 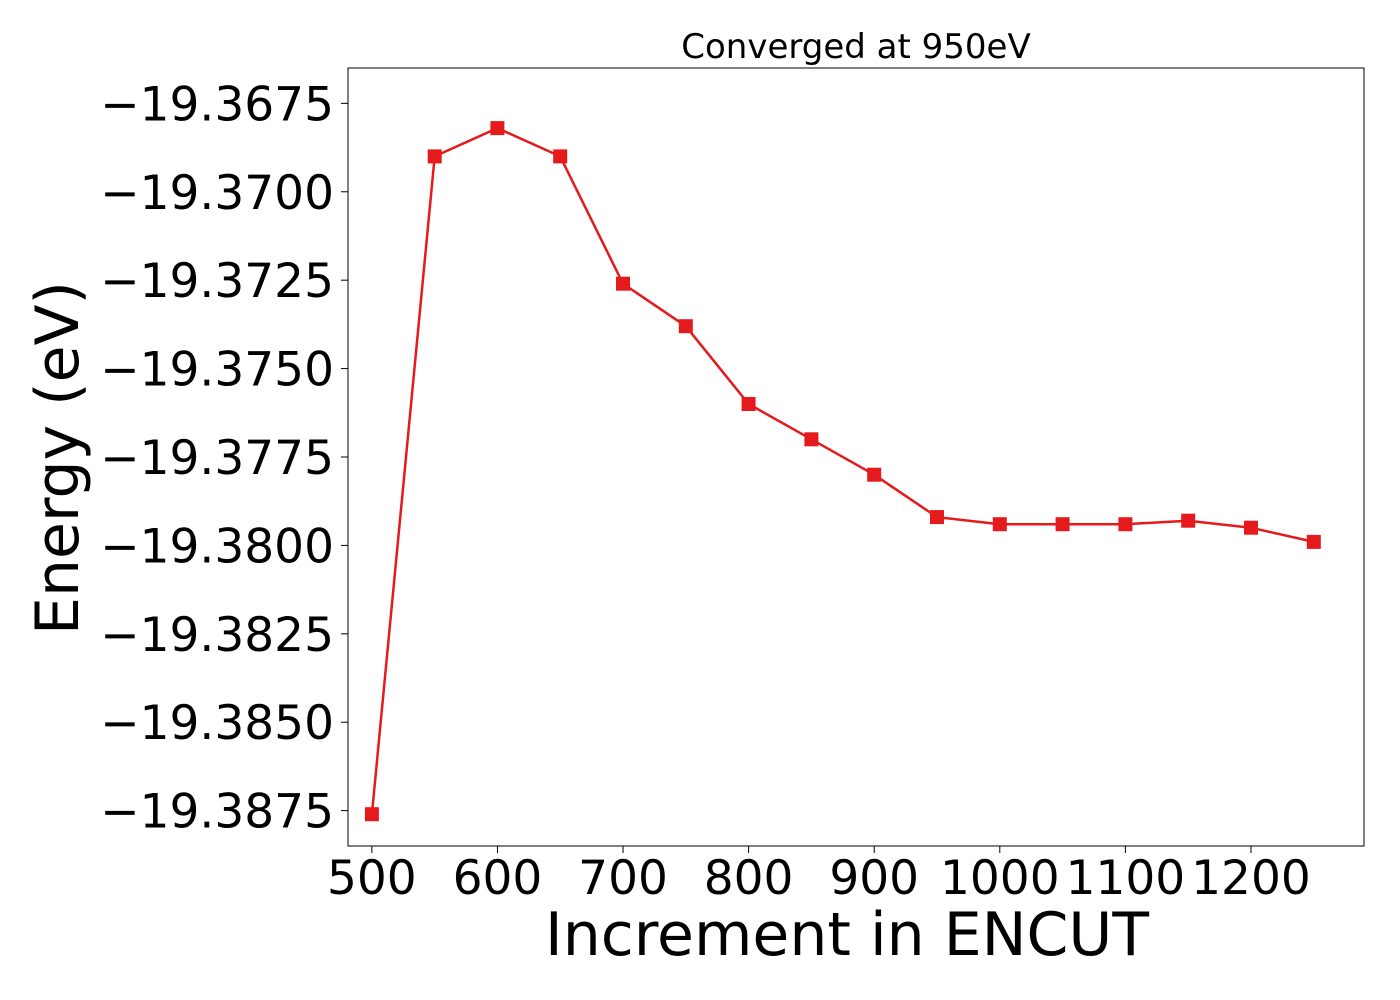 What do you see at coordinates (217, 193) in the screenshot?
I see `y-tick-label: −19.3700` at bounding box center [217, 193].